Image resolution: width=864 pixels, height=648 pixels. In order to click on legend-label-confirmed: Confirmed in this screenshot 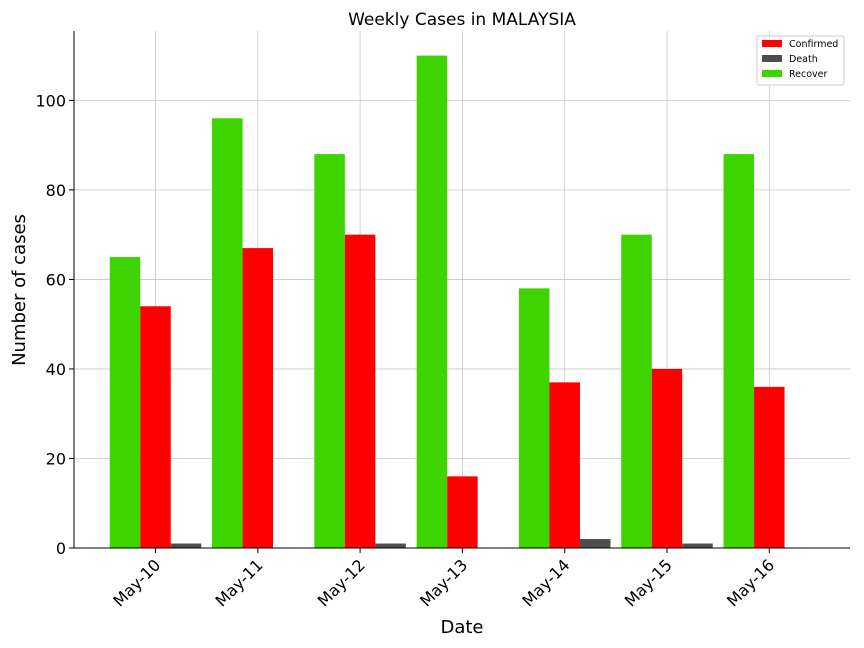, I will do `click(813, 44)`.